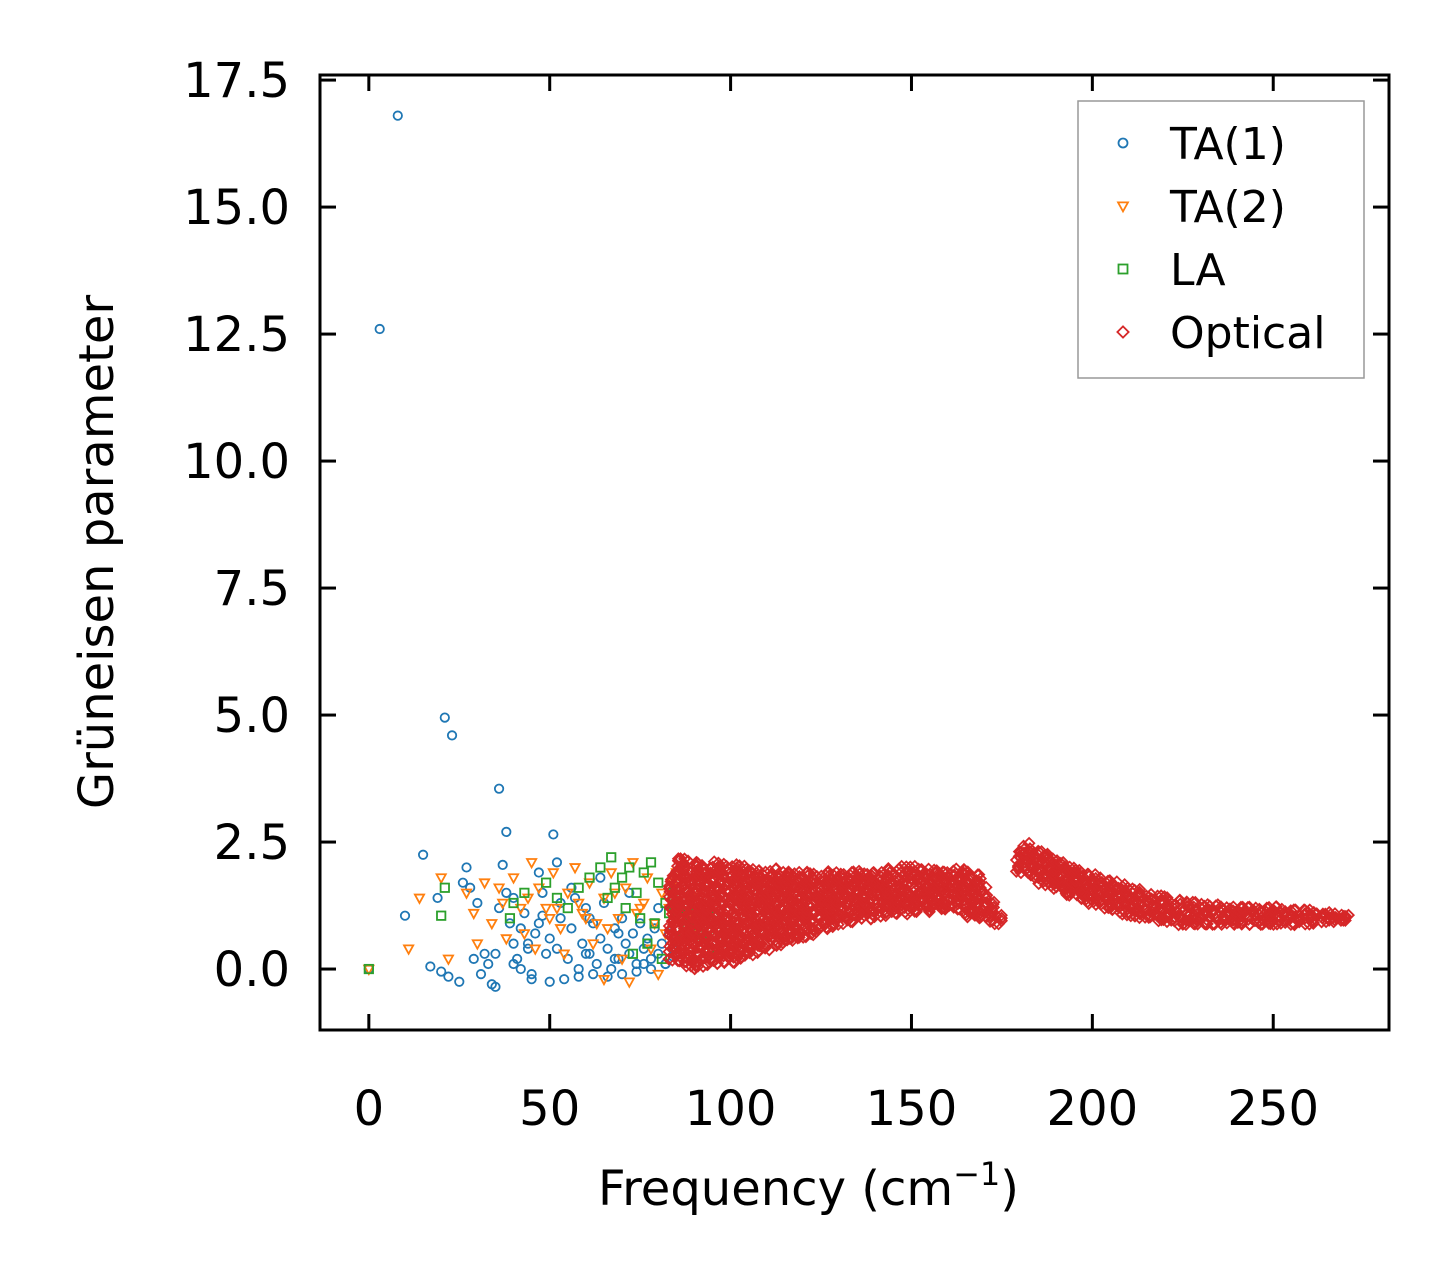  What do you see at coordinates (1273, 1109) in the screenshot?
I see `x-tick-label: 250` at bounding box center [1273, 1109].